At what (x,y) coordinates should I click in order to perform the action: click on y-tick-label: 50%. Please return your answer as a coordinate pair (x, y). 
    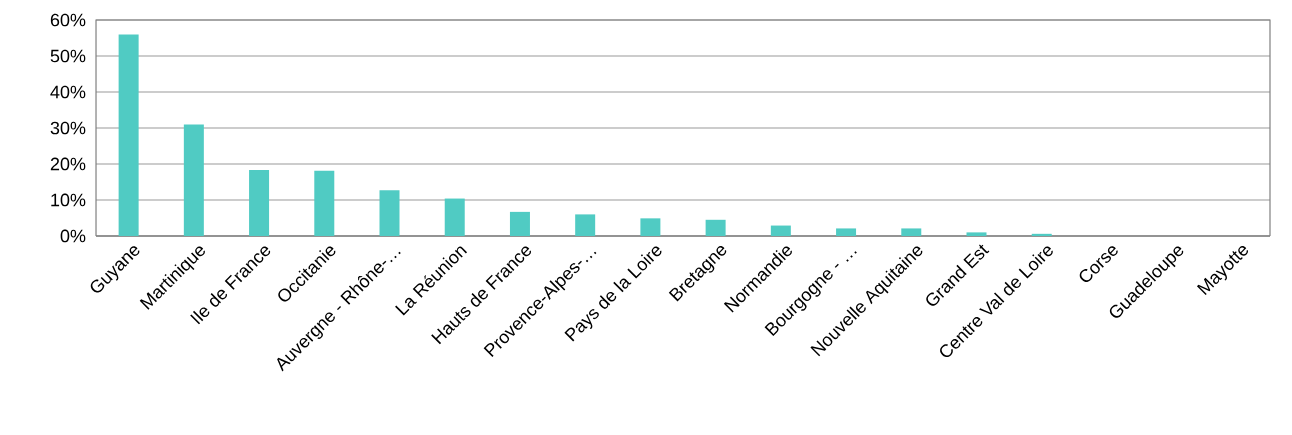
    Looking at the image, I should click on (68, 56).